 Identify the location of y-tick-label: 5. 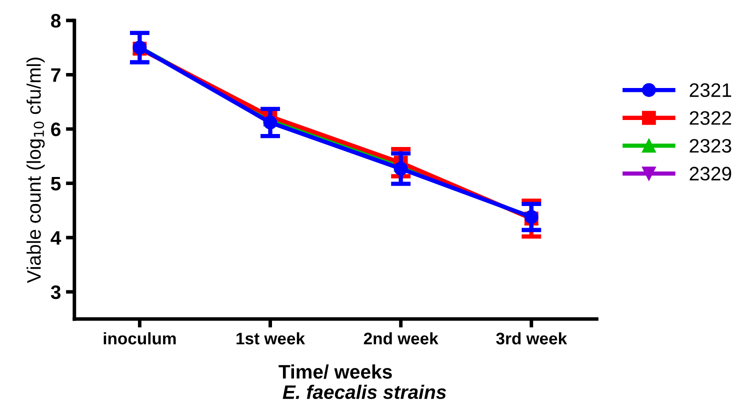
(55, 183).